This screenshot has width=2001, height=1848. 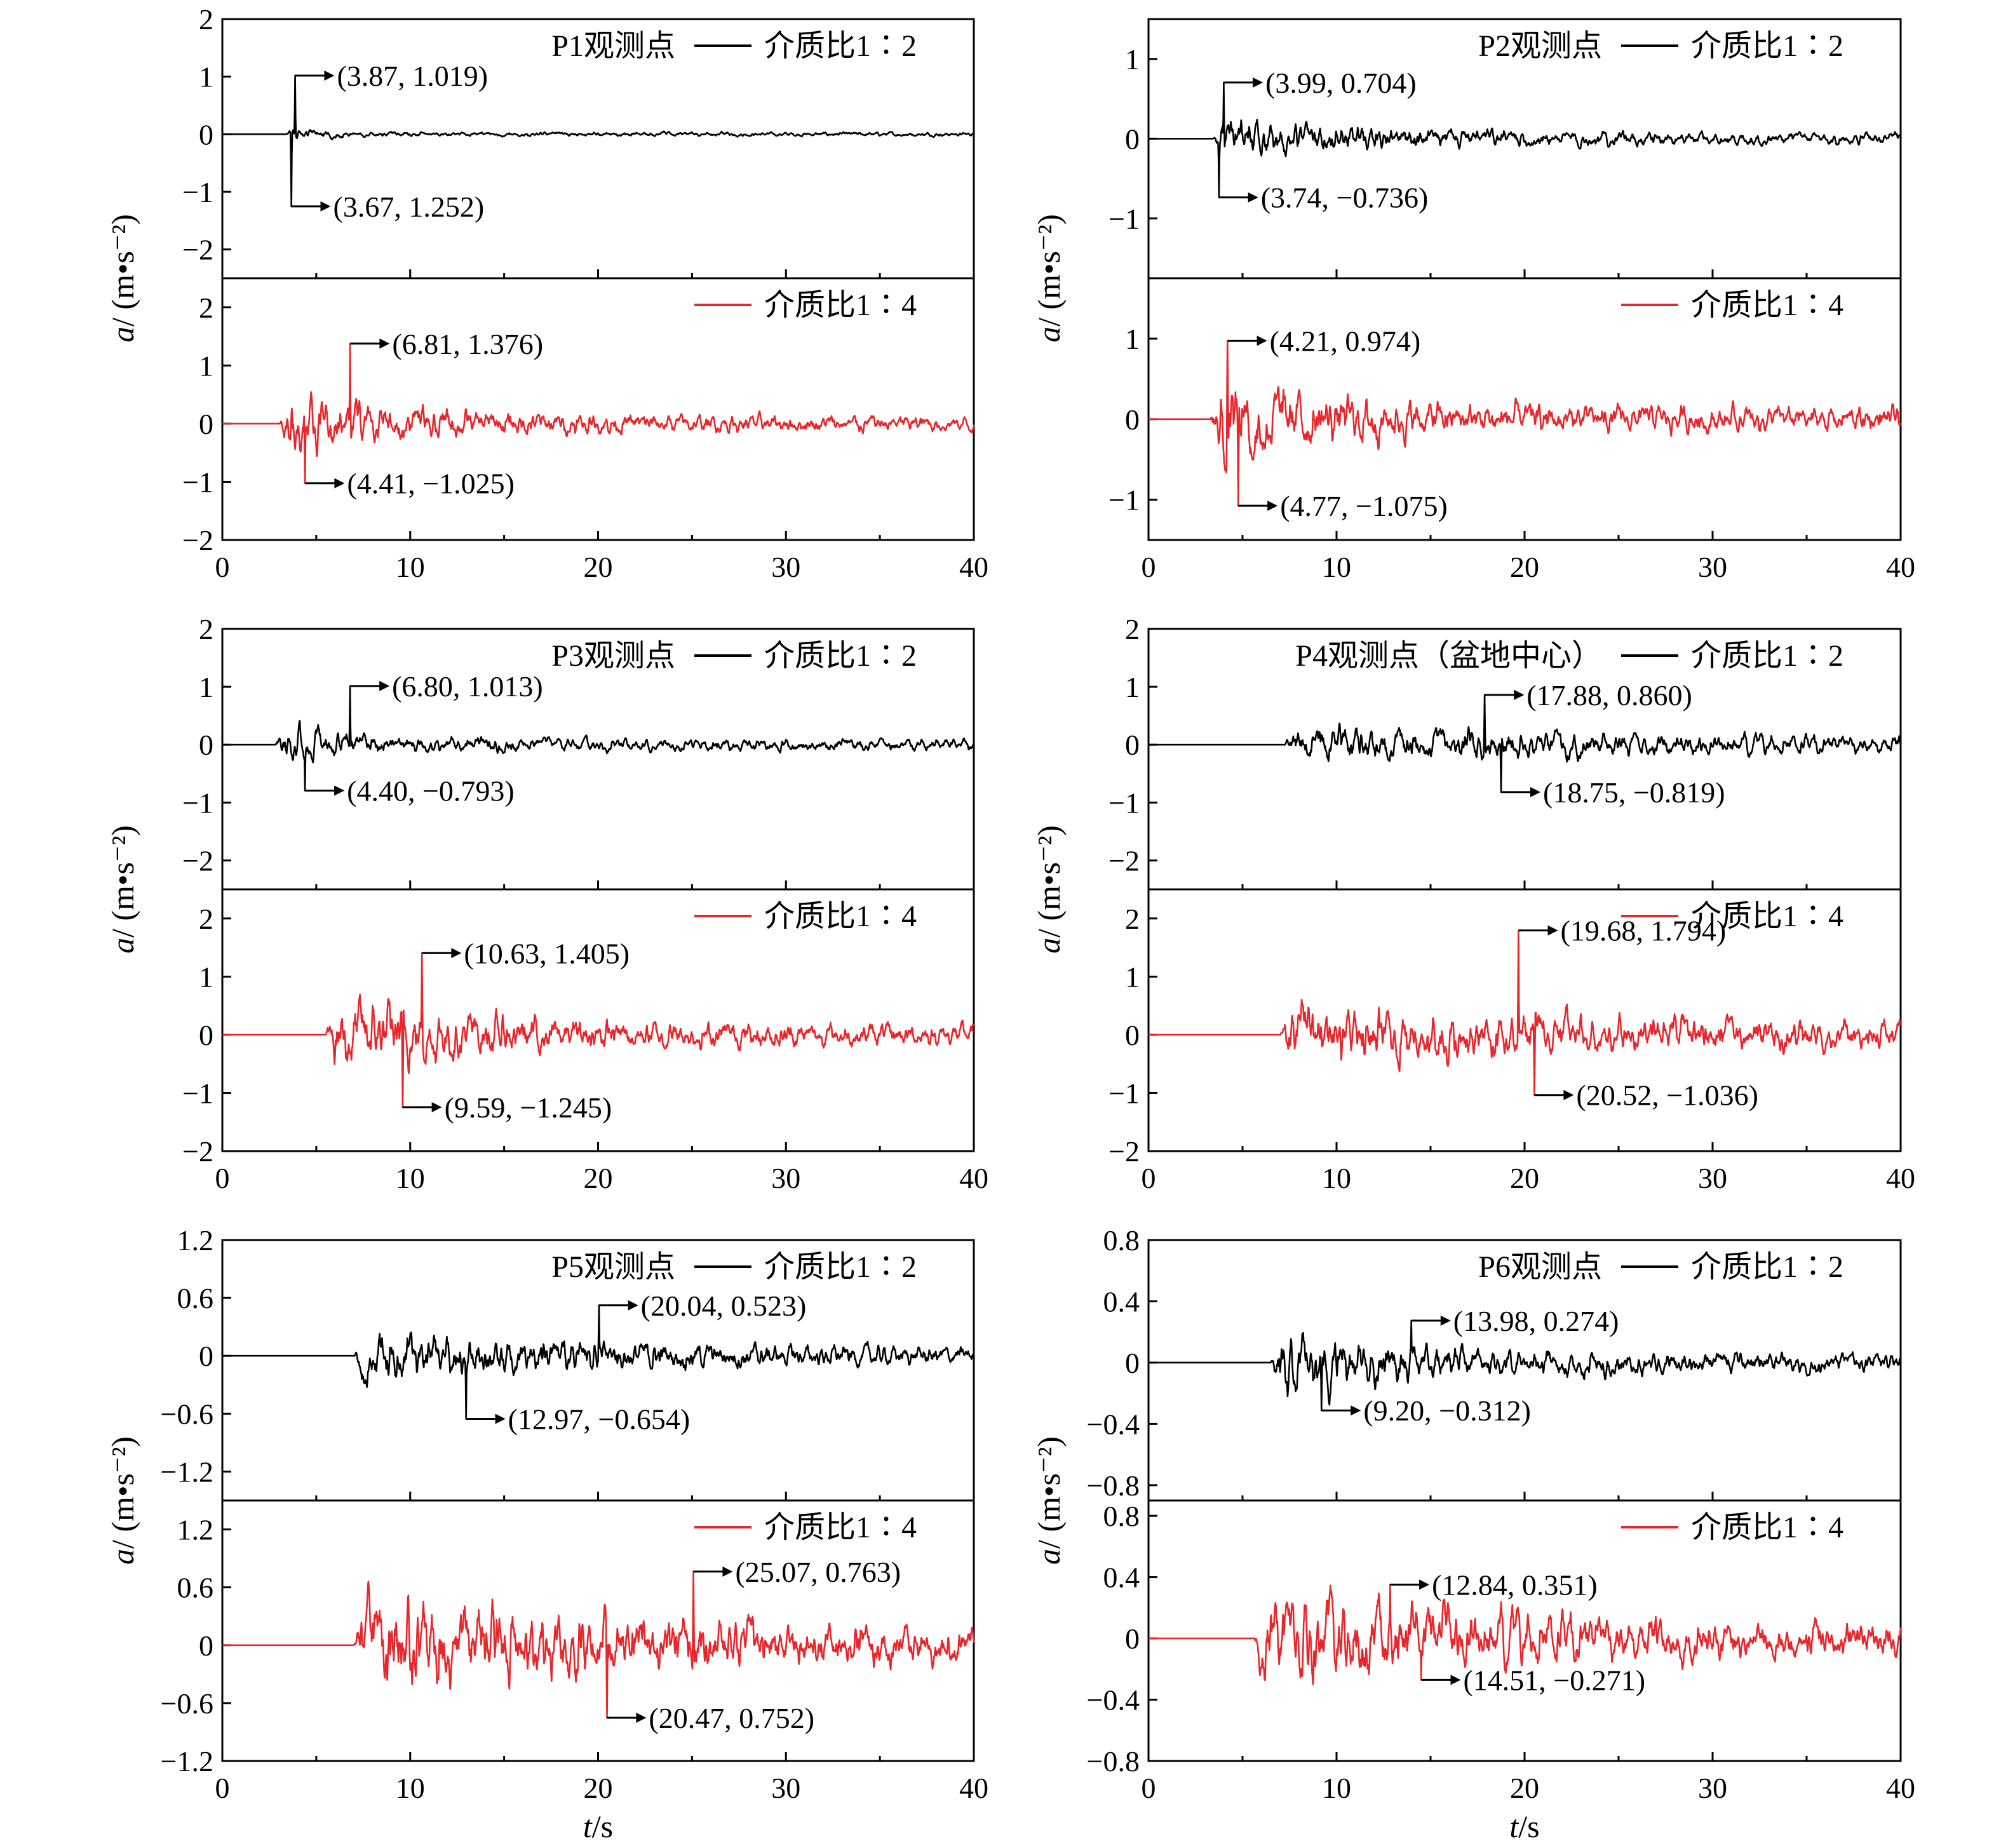 I want to click on panel-title: P3观测点, so click(x=613, y=656).